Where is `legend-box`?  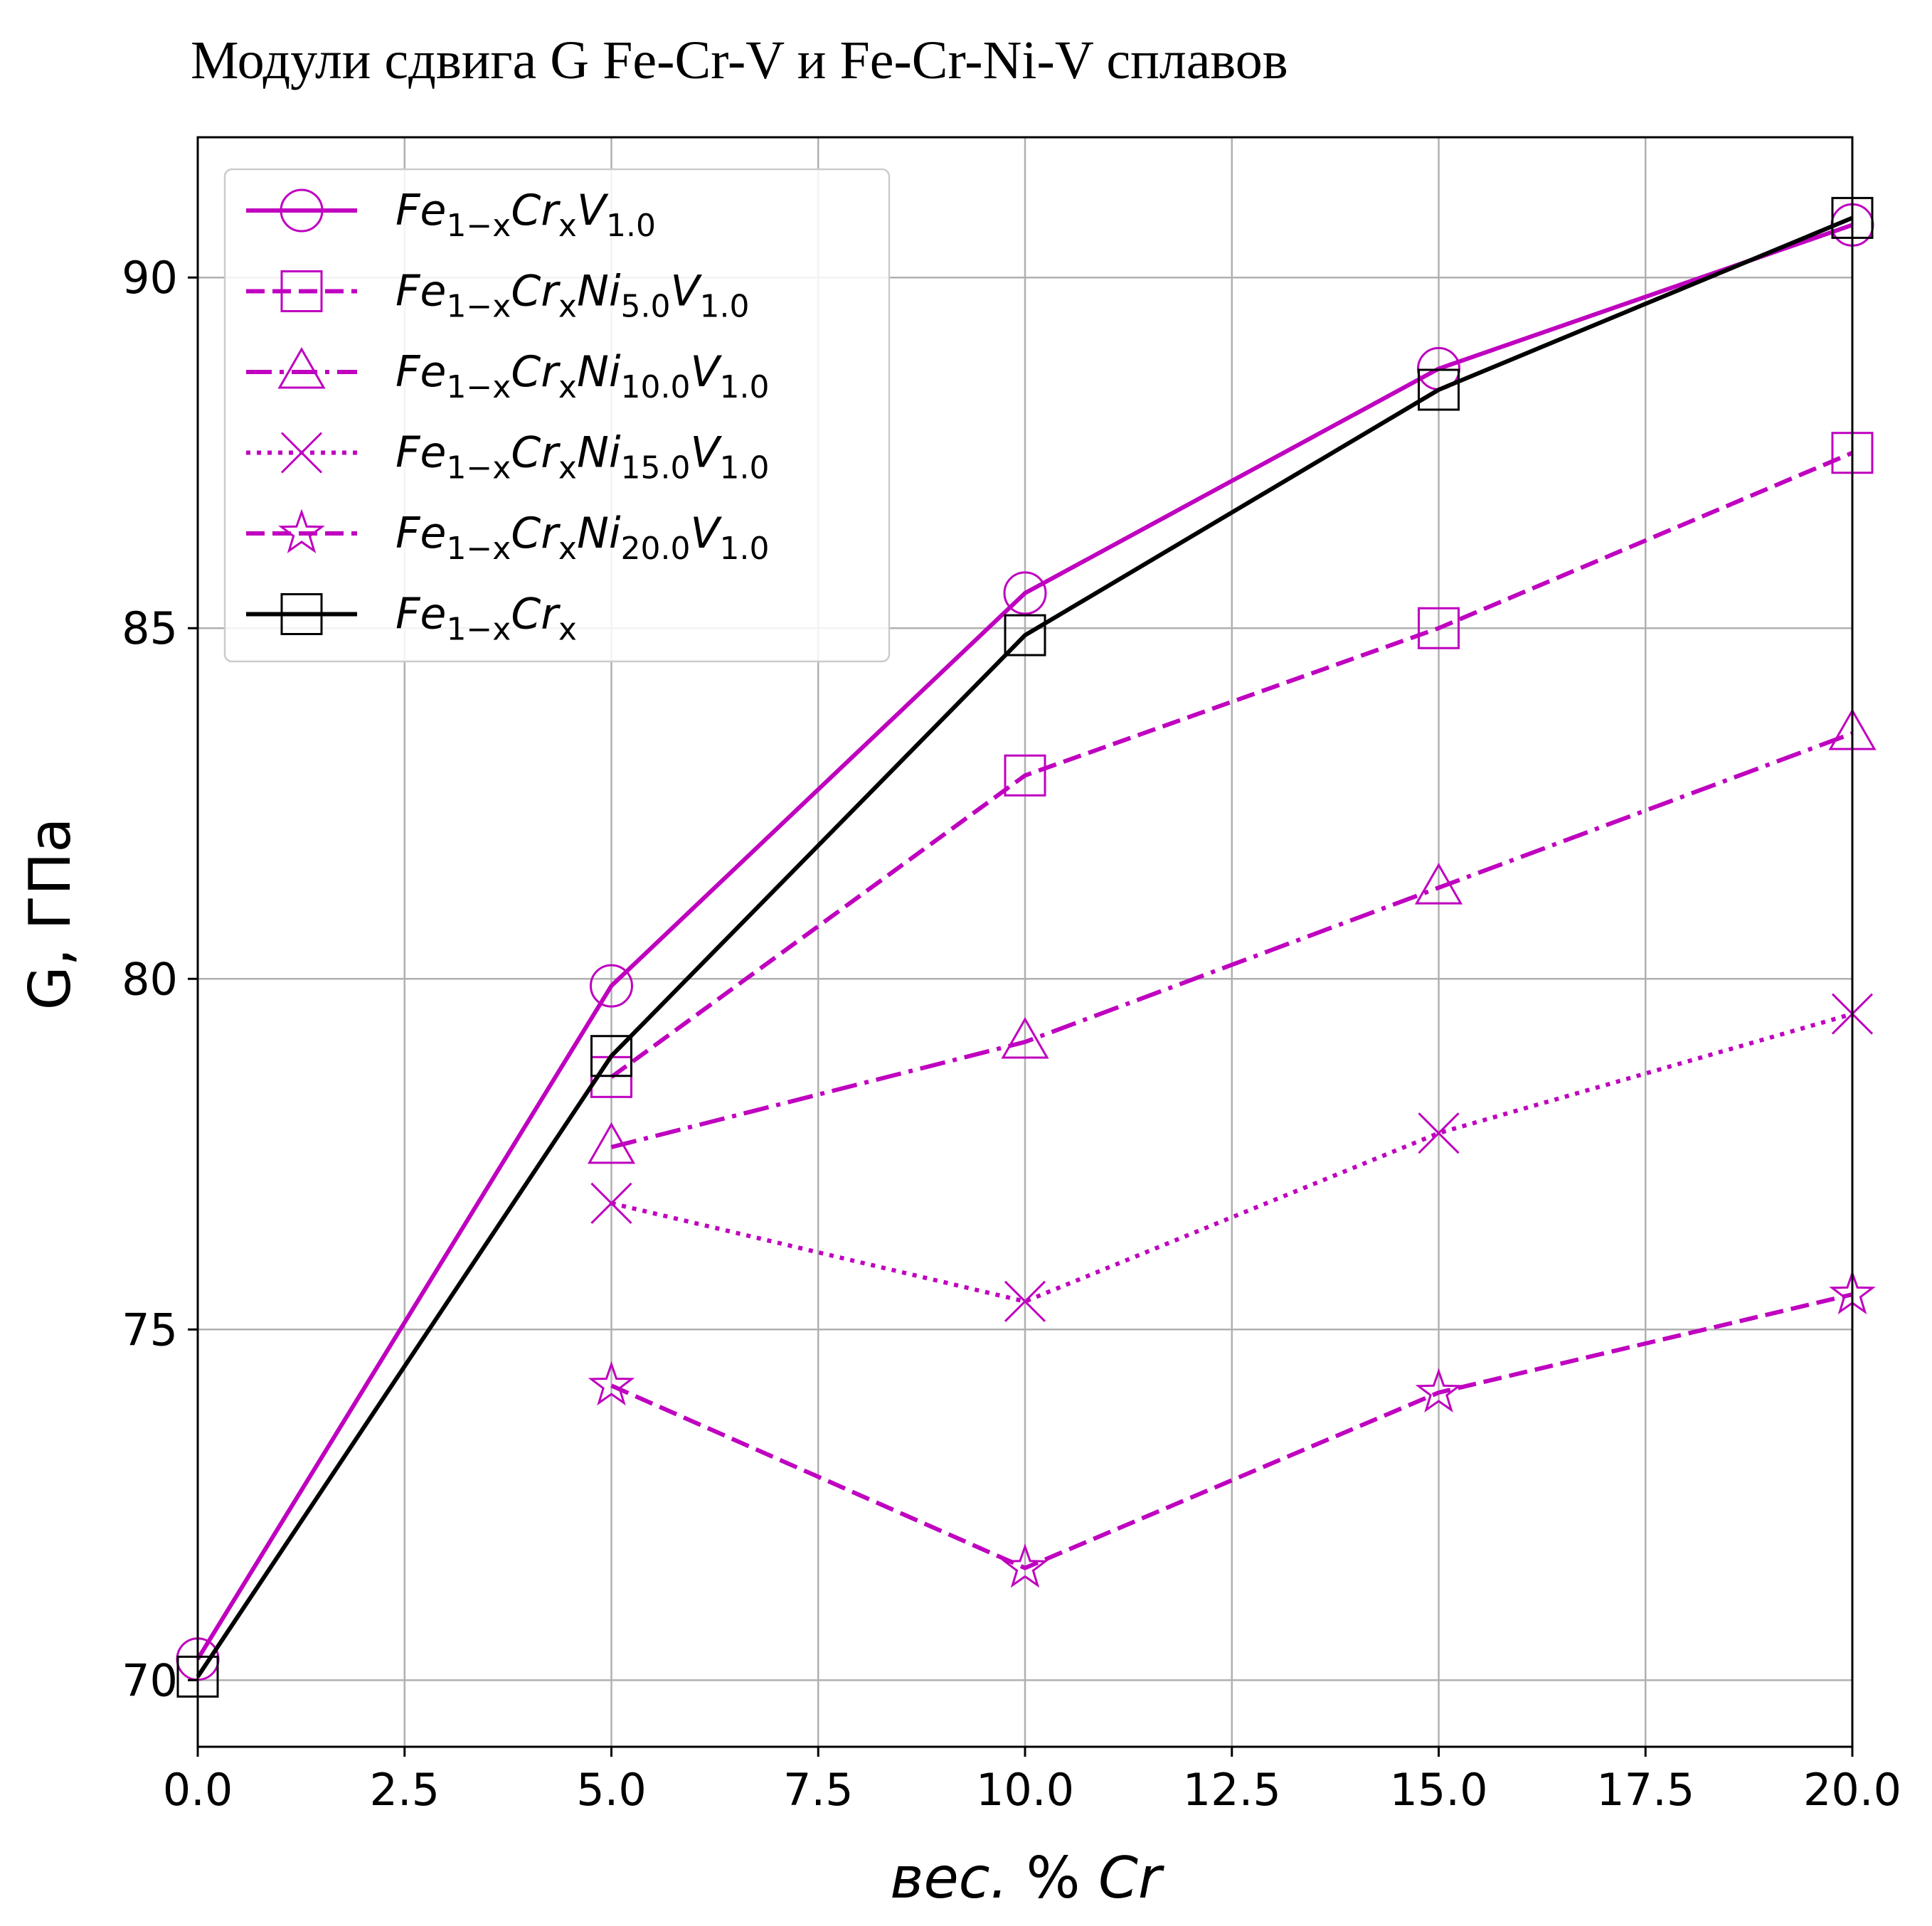
legend-box is located at coordinates (557, 415).